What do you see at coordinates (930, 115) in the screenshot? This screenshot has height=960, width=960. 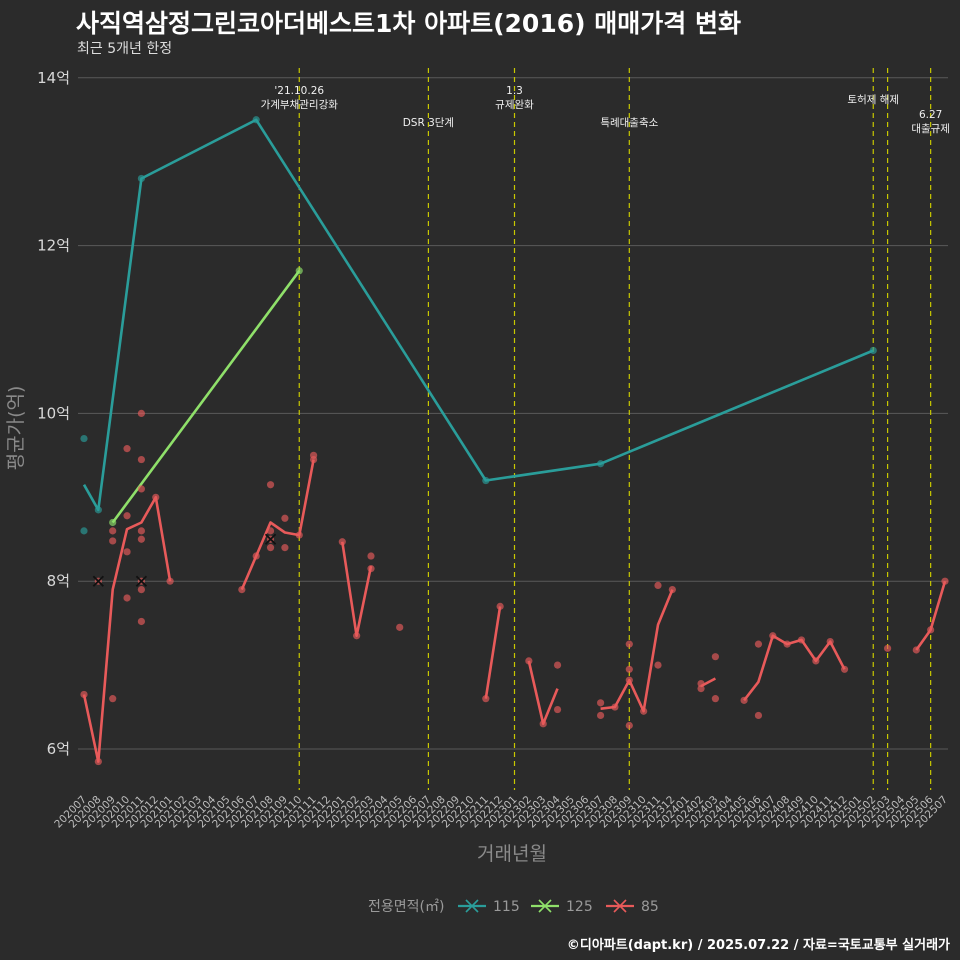 I see `policy-annotation: 6.27` at bounding box center [930, 115].